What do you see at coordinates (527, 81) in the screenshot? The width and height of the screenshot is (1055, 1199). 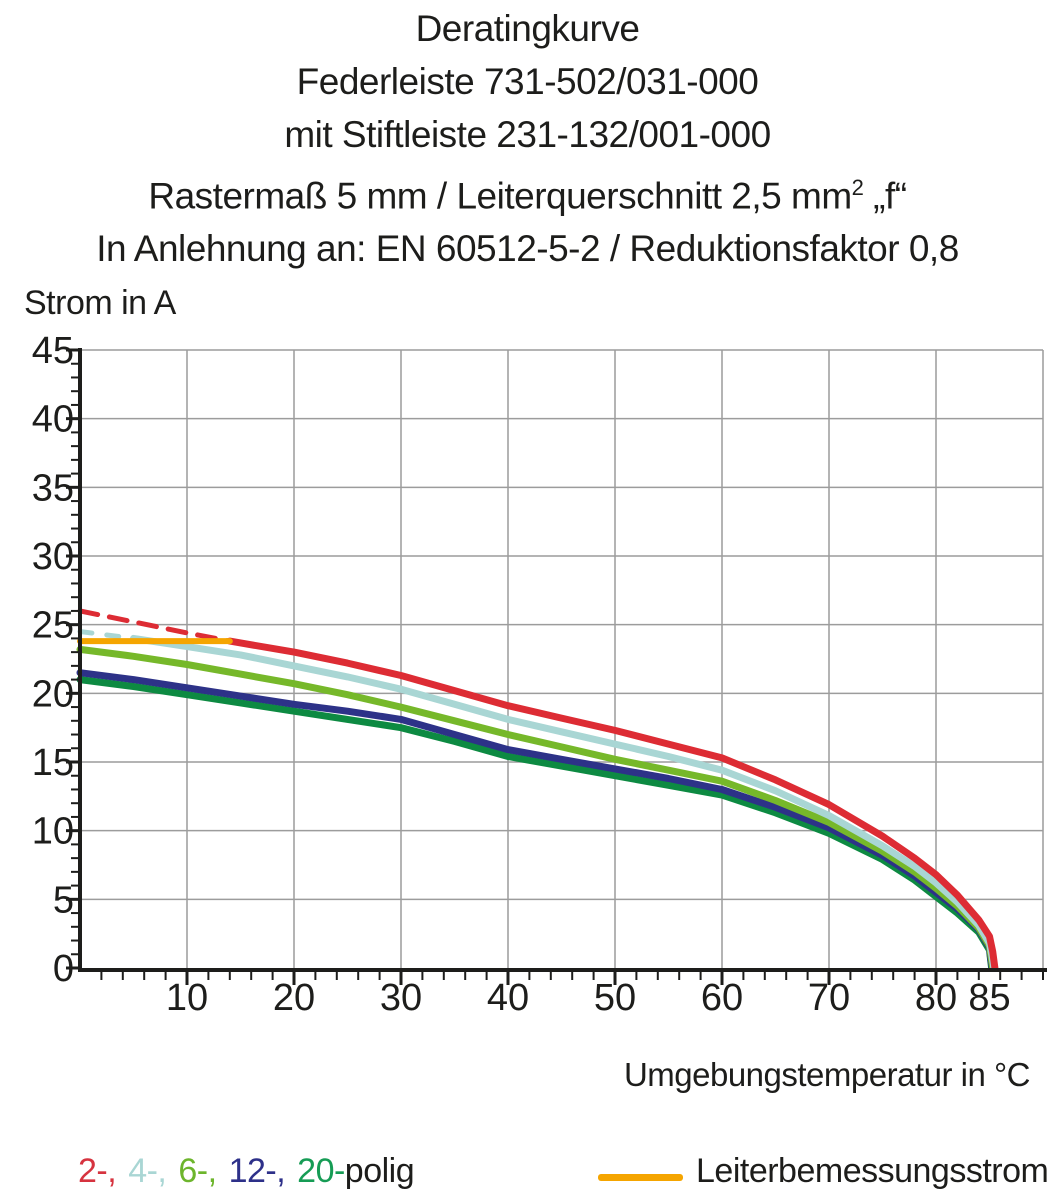 I see `title-line-2: Federleiste 731-502/031-000` at bounding box center [527, 81].